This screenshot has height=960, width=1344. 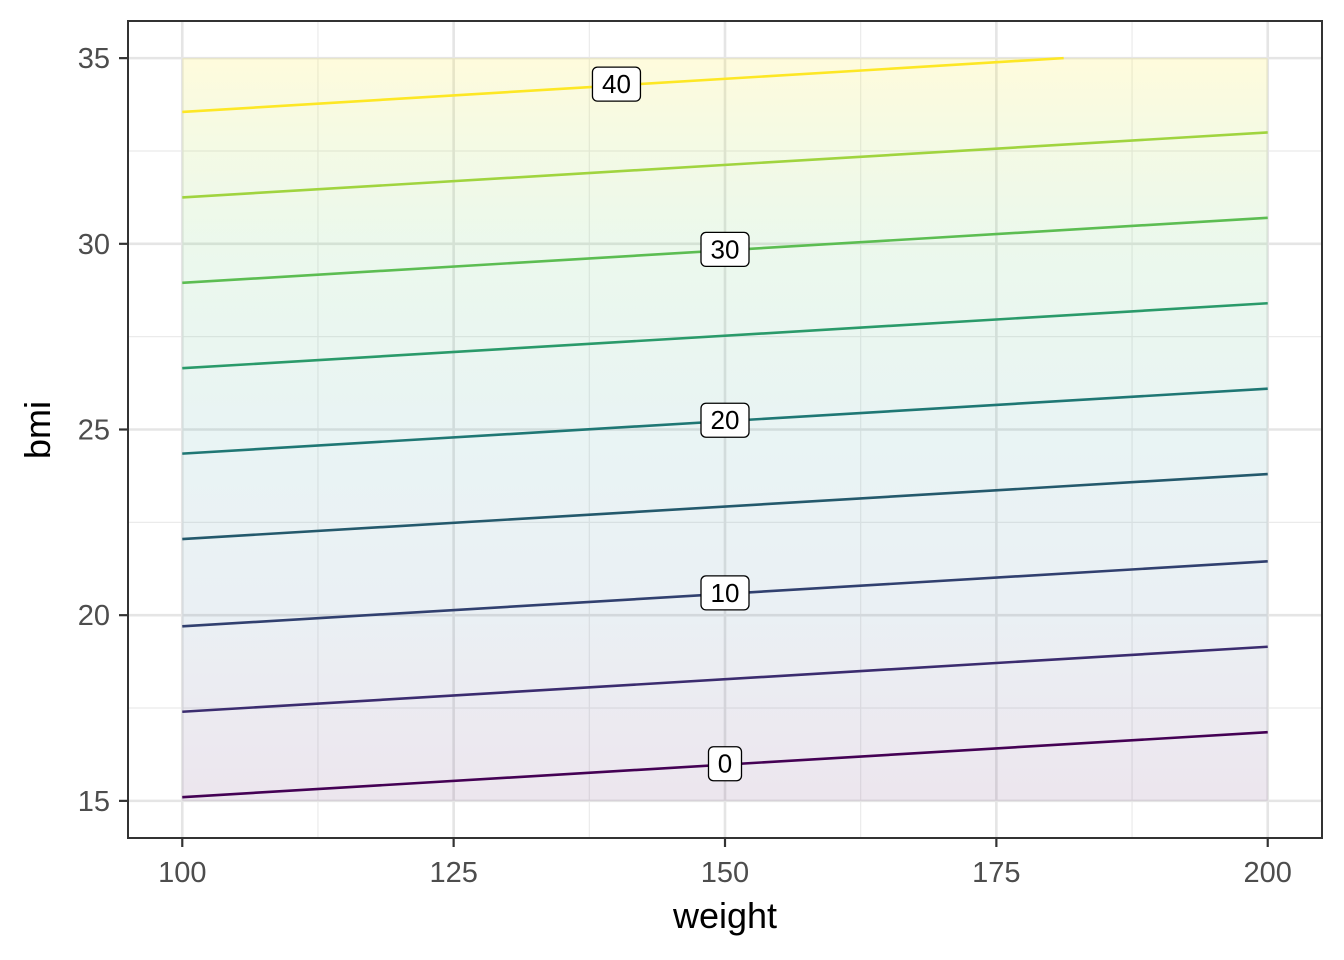 I want to click on y-axis: 15 20 25 30 35, so click(x=103, y=430).